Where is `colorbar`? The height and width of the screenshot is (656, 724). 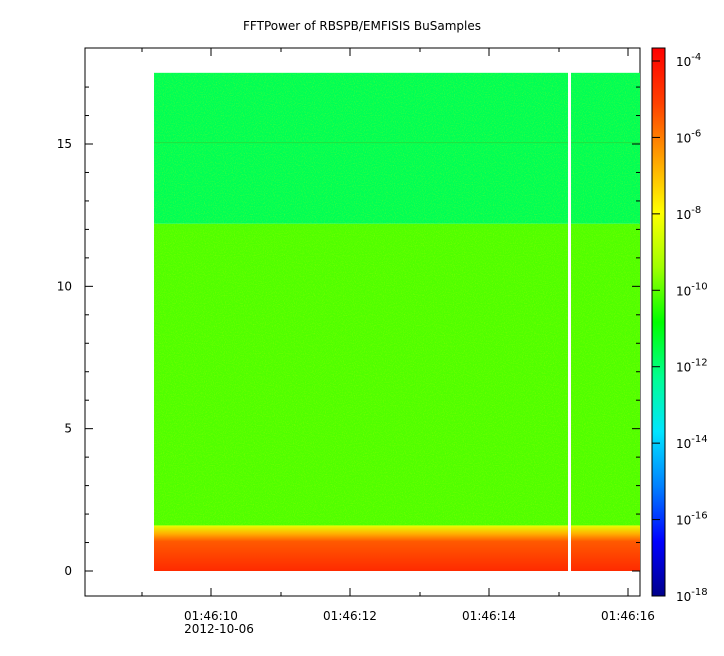
colorbar is located at coordinates (658, 322).